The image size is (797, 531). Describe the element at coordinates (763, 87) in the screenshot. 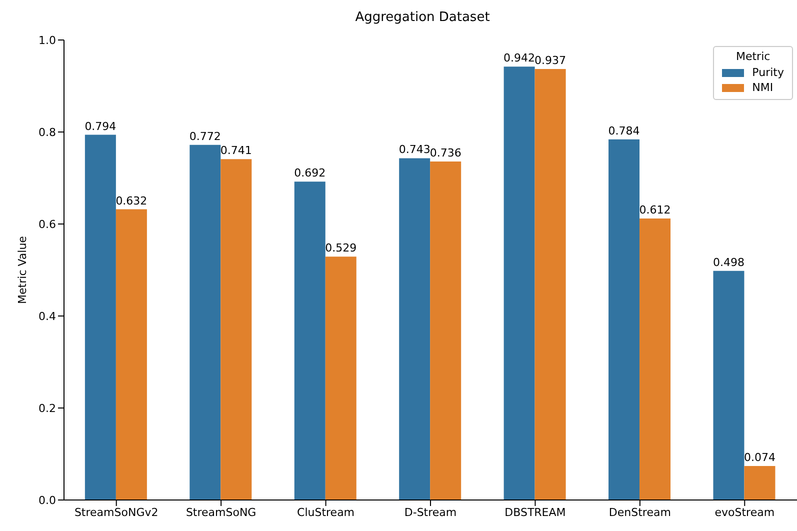

I see `legend-label: NMI` at that location.